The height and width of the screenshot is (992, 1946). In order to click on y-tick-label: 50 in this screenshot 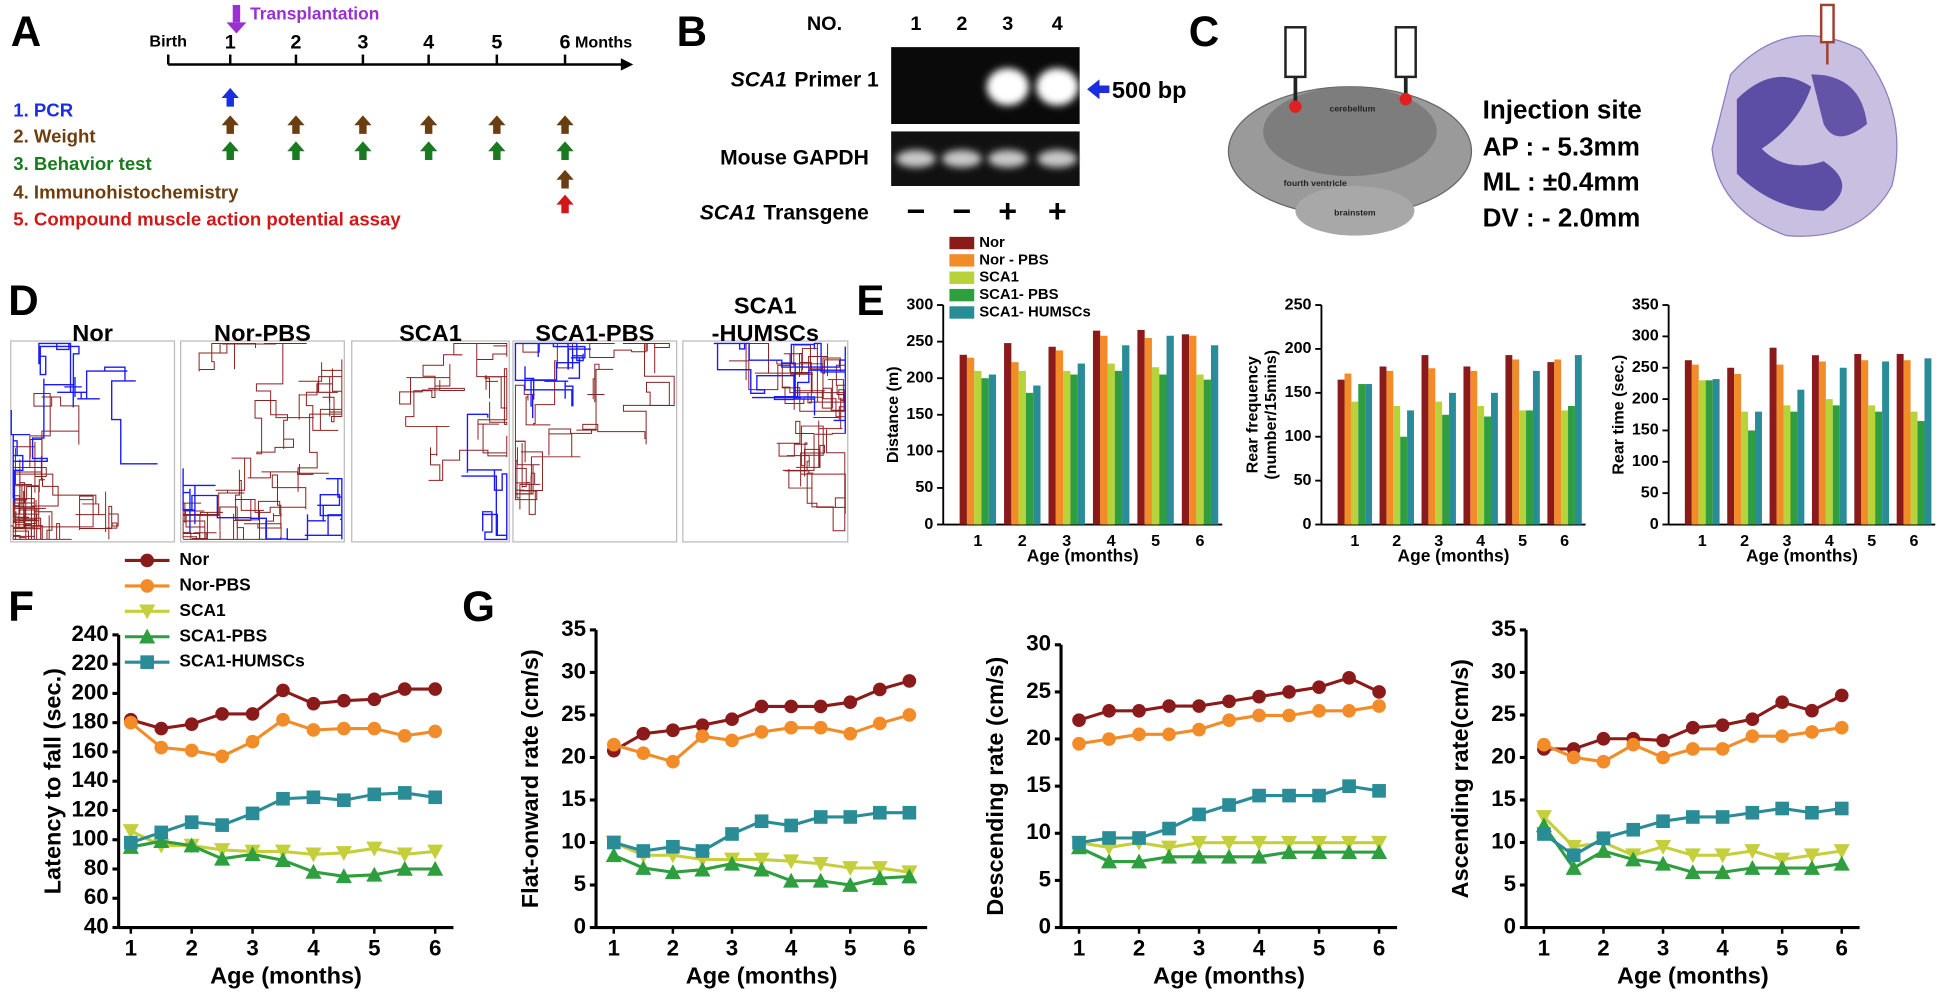, I will do `click(1650, 492)`.